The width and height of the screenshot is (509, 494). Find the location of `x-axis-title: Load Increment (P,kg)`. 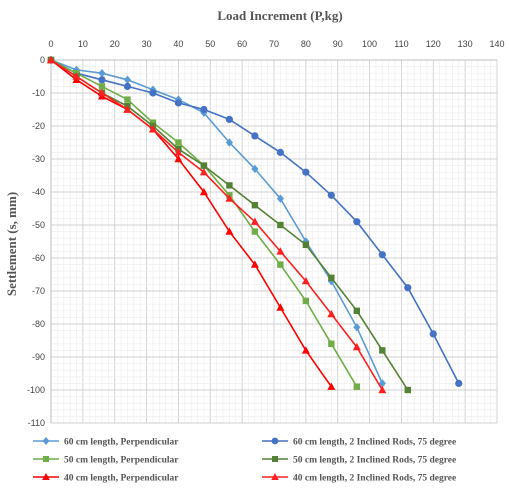

x-axis-title: Load Increment (P,kg) is located at coordinates (279, 15).